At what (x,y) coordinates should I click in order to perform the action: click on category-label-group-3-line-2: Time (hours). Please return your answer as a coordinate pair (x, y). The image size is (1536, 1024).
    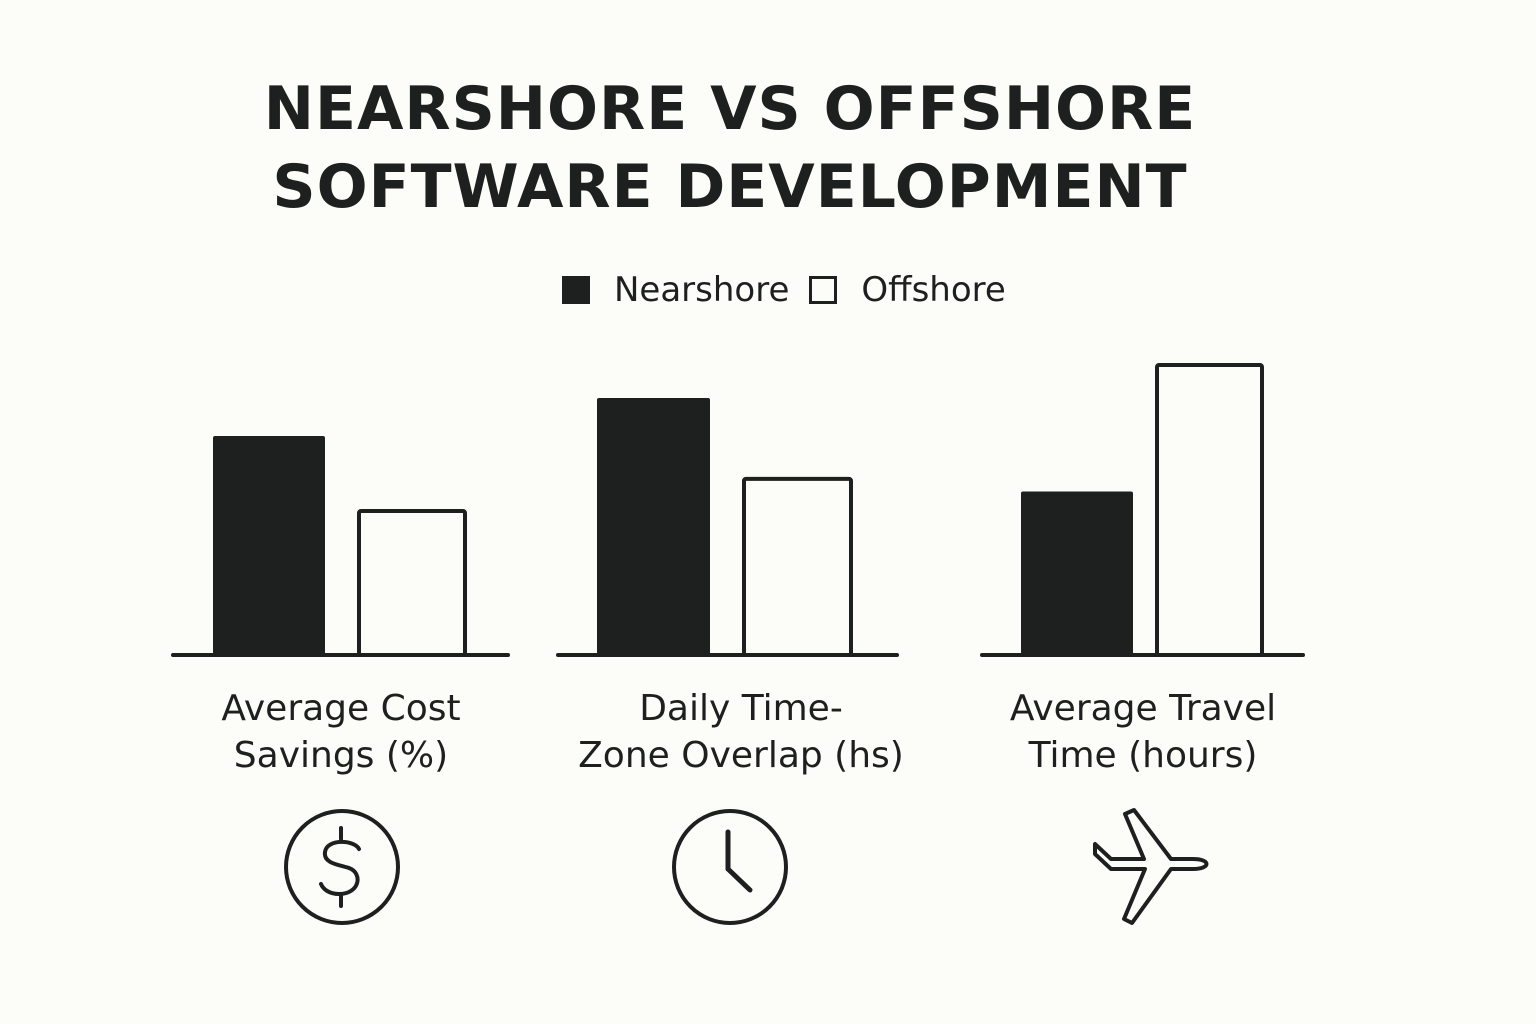
    Looking at the image, I should click on (1143, 755).